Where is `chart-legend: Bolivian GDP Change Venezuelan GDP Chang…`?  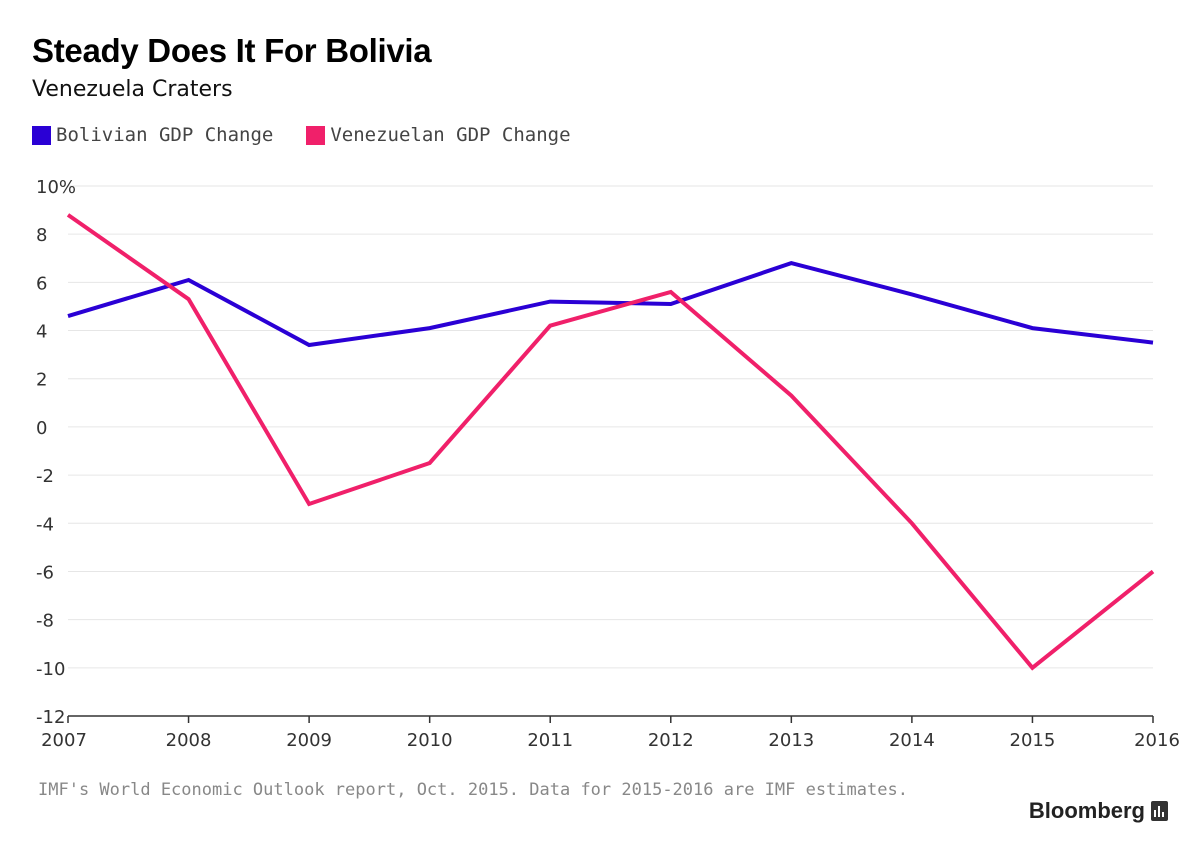 chart-legend: Bolivian GDP Change Venezuelan GDP Chang… is located at coordinates (318, 135).